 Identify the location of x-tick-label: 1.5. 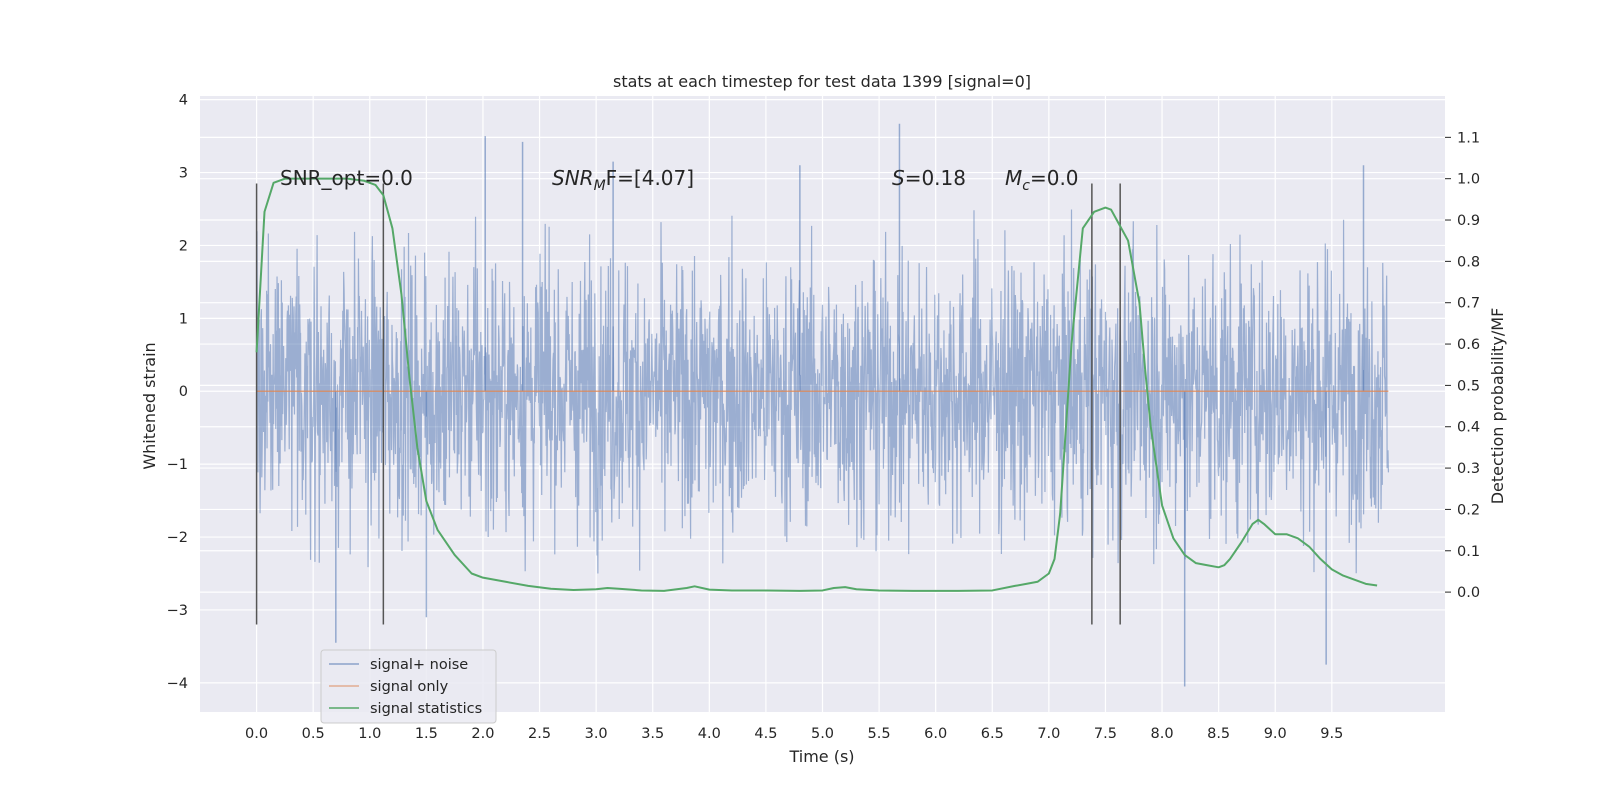
(426, 734).